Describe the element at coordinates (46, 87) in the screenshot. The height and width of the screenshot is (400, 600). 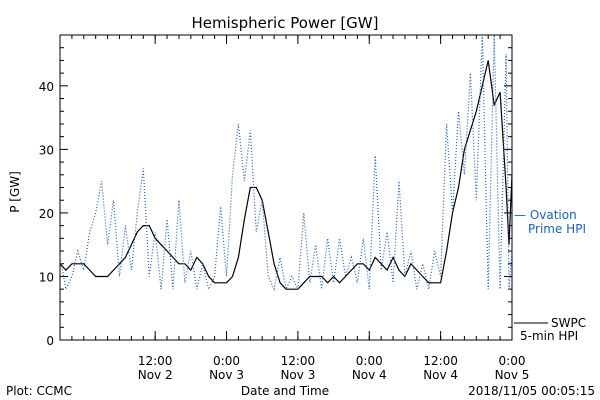
I see `y-tick-label: 40` at that location.